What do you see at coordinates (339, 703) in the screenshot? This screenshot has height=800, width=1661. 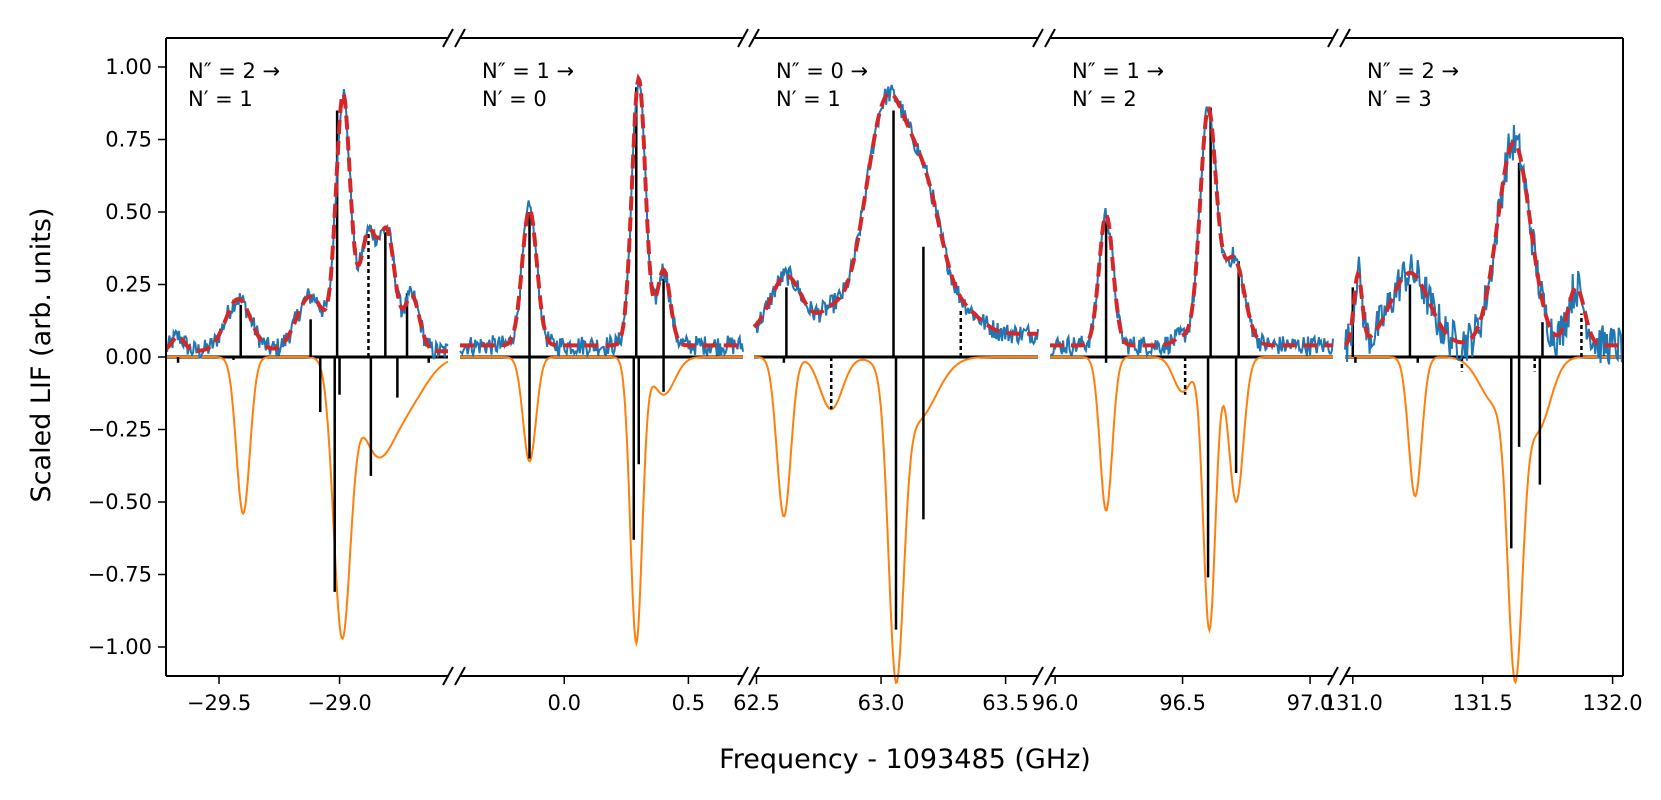 I see `x-tick-label: −29.0` at bounding box center [339, 703].